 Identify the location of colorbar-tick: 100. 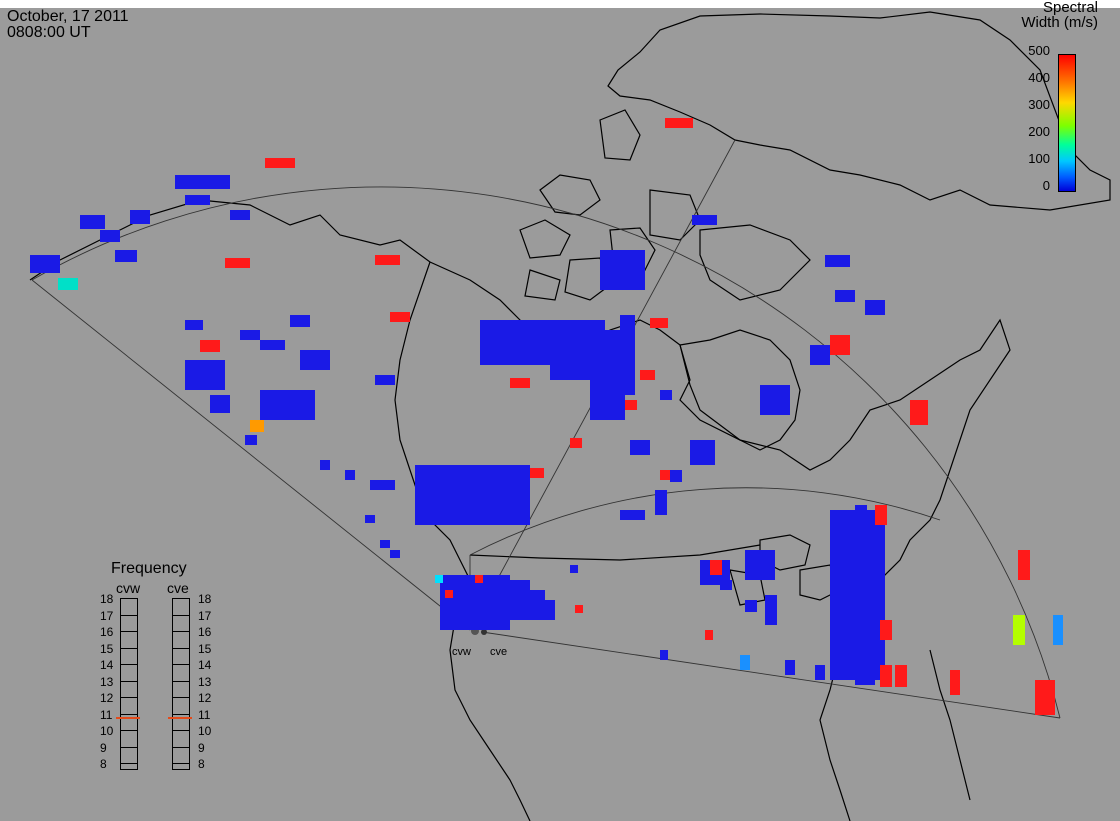
(1039, 158).